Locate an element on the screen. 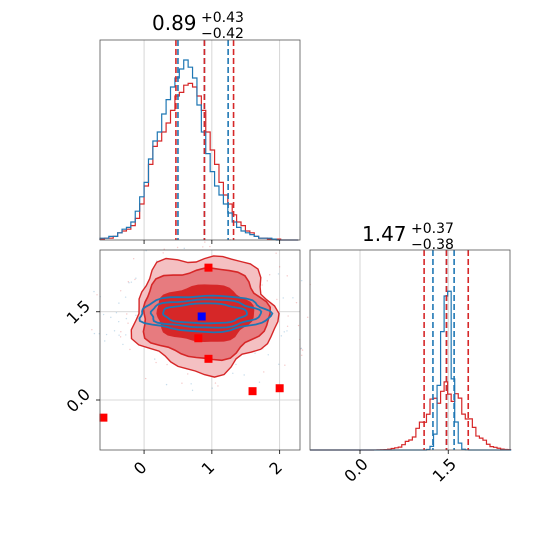 This screenshot has height=550, width=550. p2-title-value: 1.47 is located at coordinates (384, 234).